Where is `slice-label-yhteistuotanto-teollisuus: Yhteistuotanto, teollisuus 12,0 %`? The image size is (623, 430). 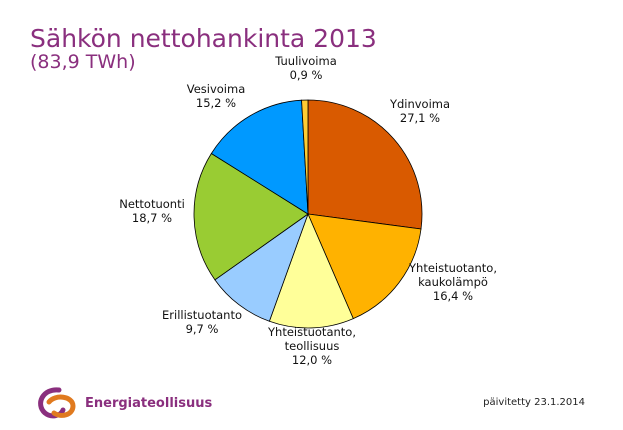 slice-label-yhteistuotanto-teollisuus: Yhteistuotanto, teollisuus 12,0 % is located at coordinates (311, 346).